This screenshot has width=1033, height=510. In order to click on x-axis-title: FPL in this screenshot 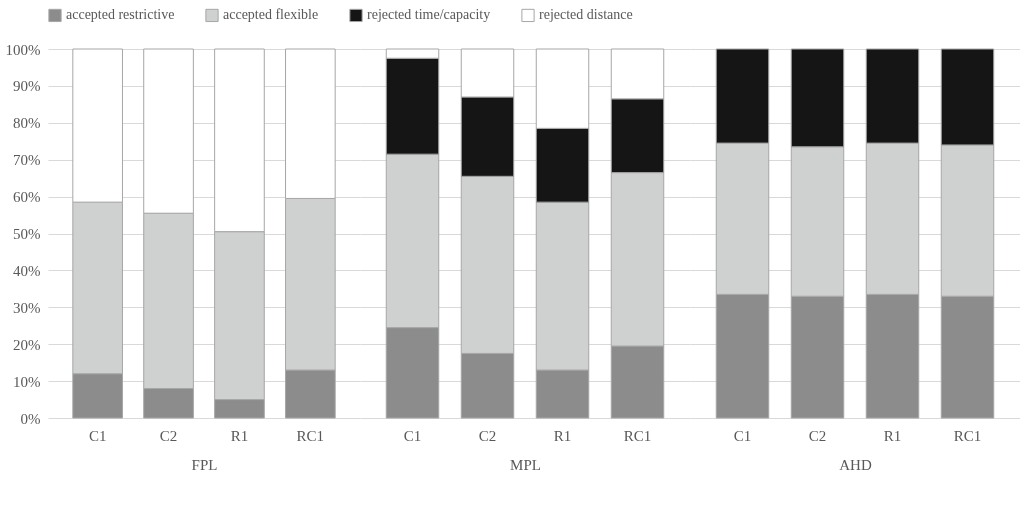, I will do `click(204, 464)`.